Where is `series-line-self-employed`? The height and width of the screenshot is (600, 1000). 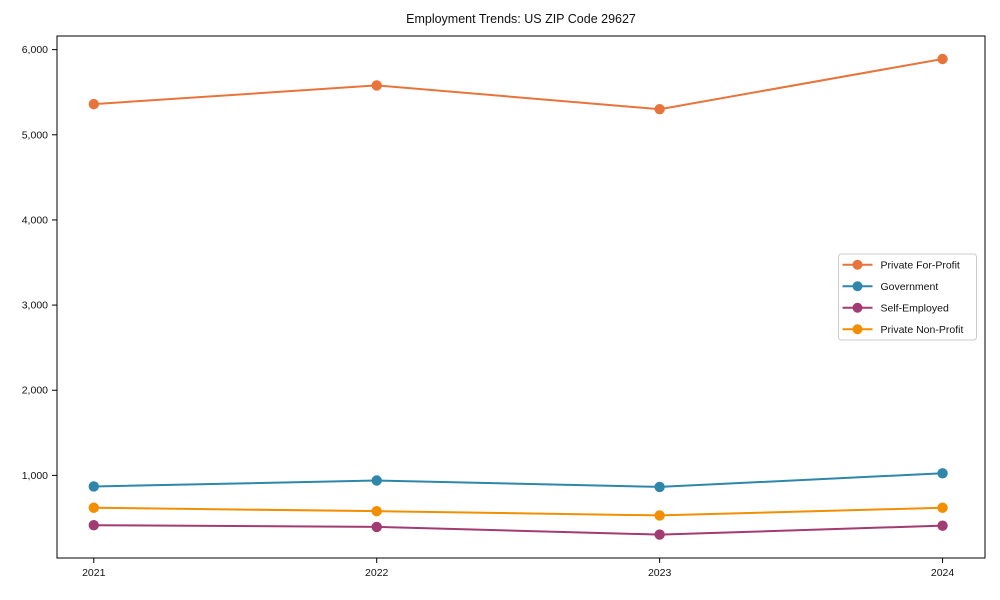
series-line-self-employed is located at coordinates (518, 530).